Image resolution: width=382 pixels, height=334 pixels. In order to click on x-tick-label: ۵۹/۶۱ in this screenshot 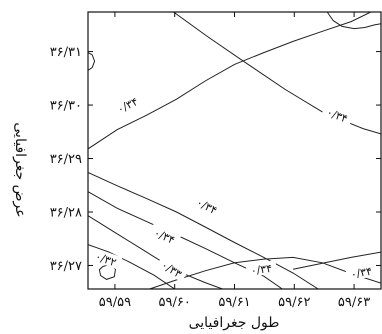, I will do `click(234, 302)`.